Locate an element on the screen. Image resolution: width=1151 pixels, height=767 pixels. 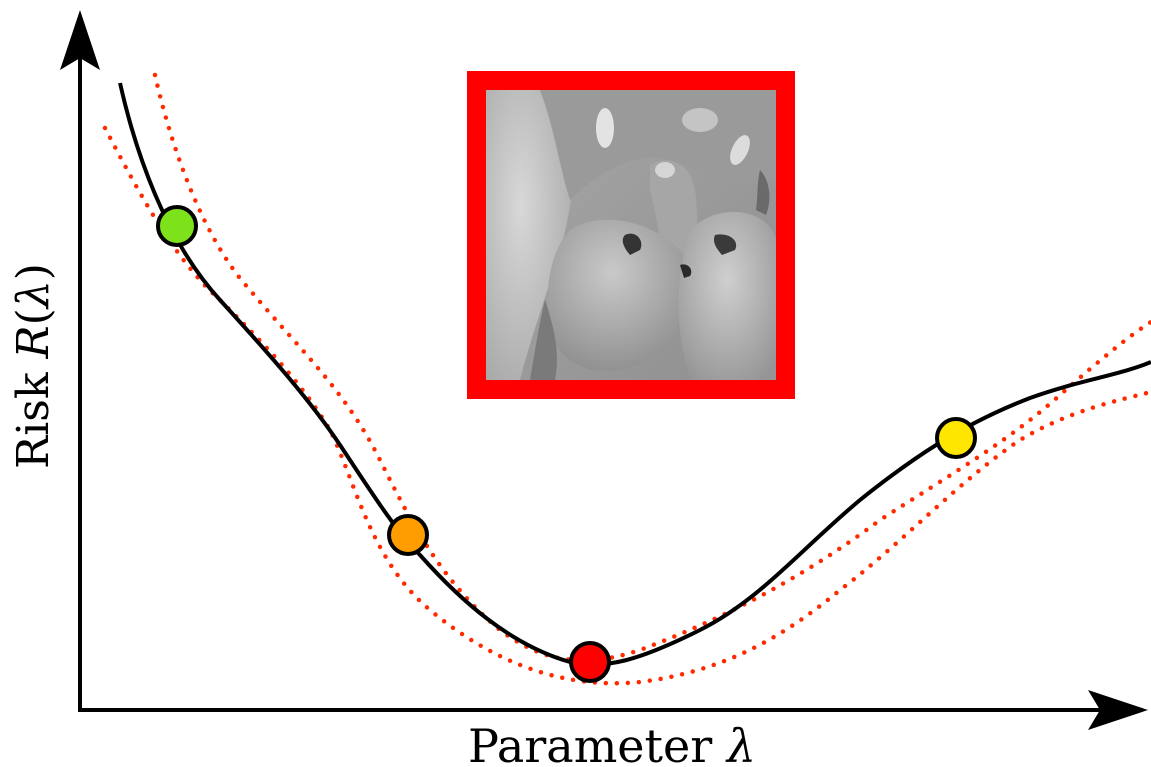
inset-image is located at coordinates (631, 235).